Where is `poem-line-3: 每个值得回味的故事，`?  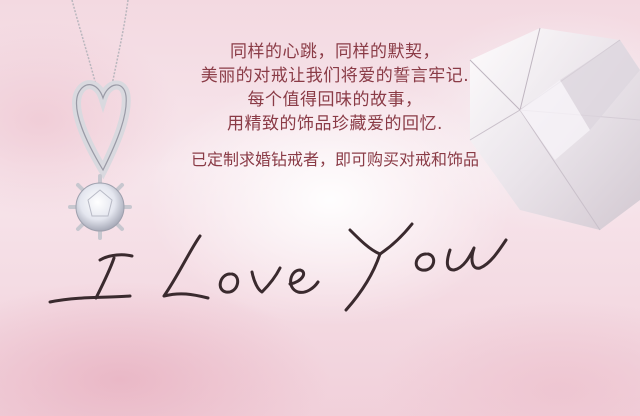
poem-line-3: 每个值得回味的故事， is located at coordinates (335, 100).